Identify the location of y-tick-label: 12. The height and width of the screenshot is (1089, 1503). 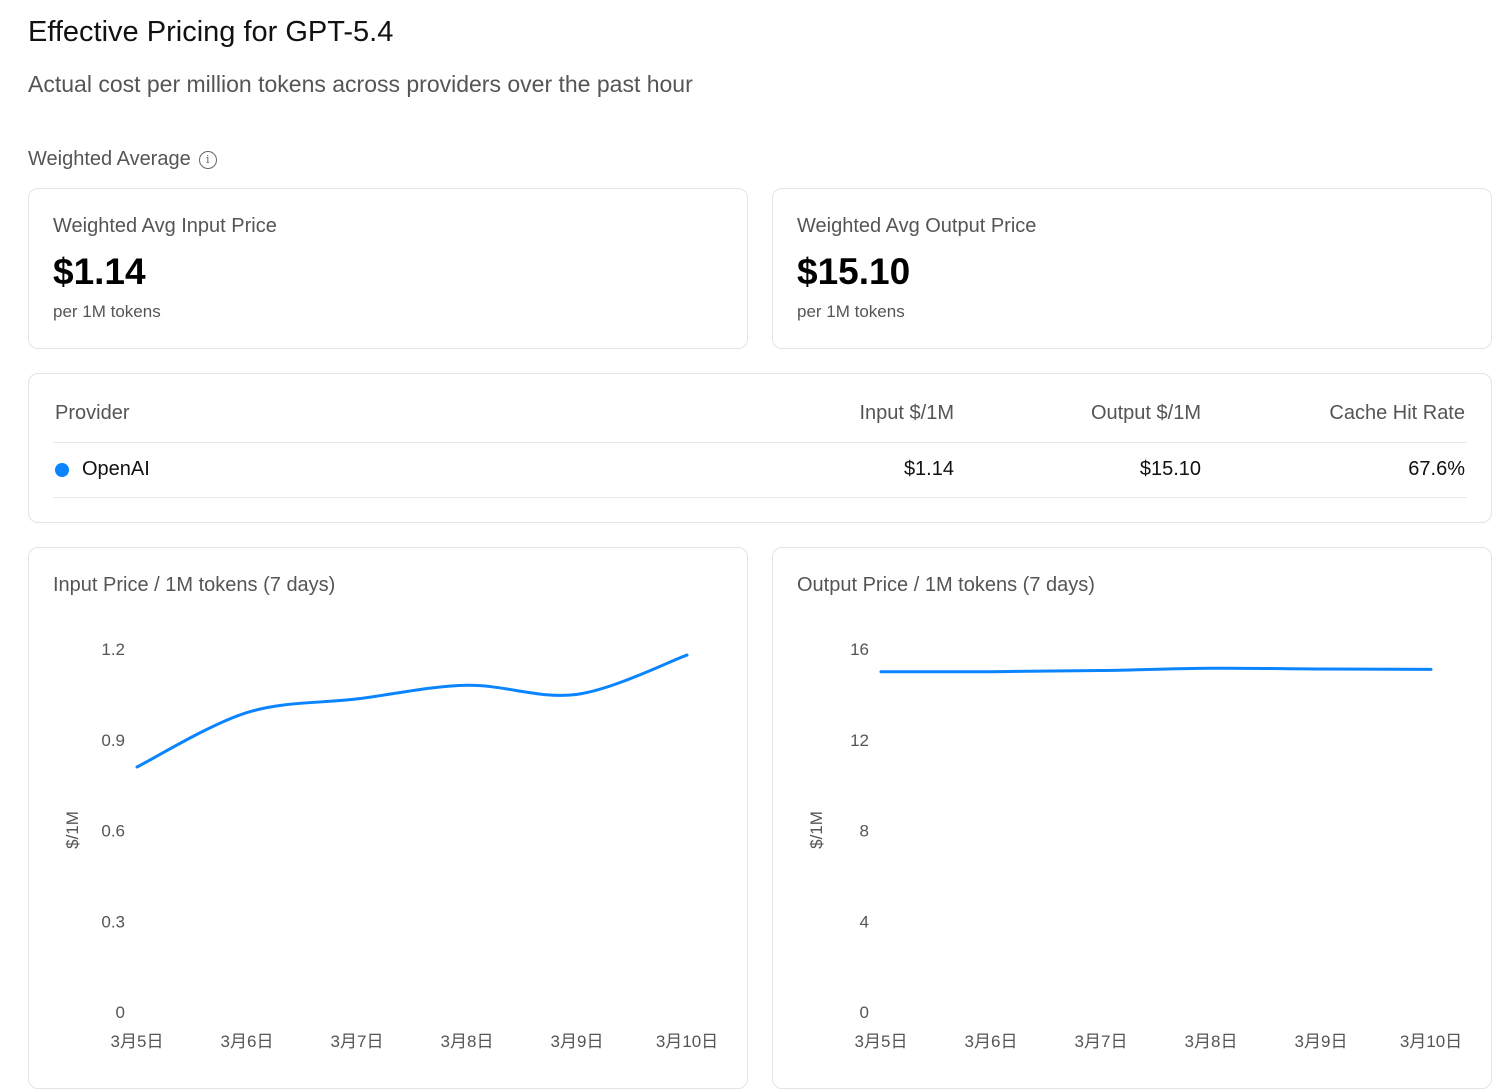
(859, 740).